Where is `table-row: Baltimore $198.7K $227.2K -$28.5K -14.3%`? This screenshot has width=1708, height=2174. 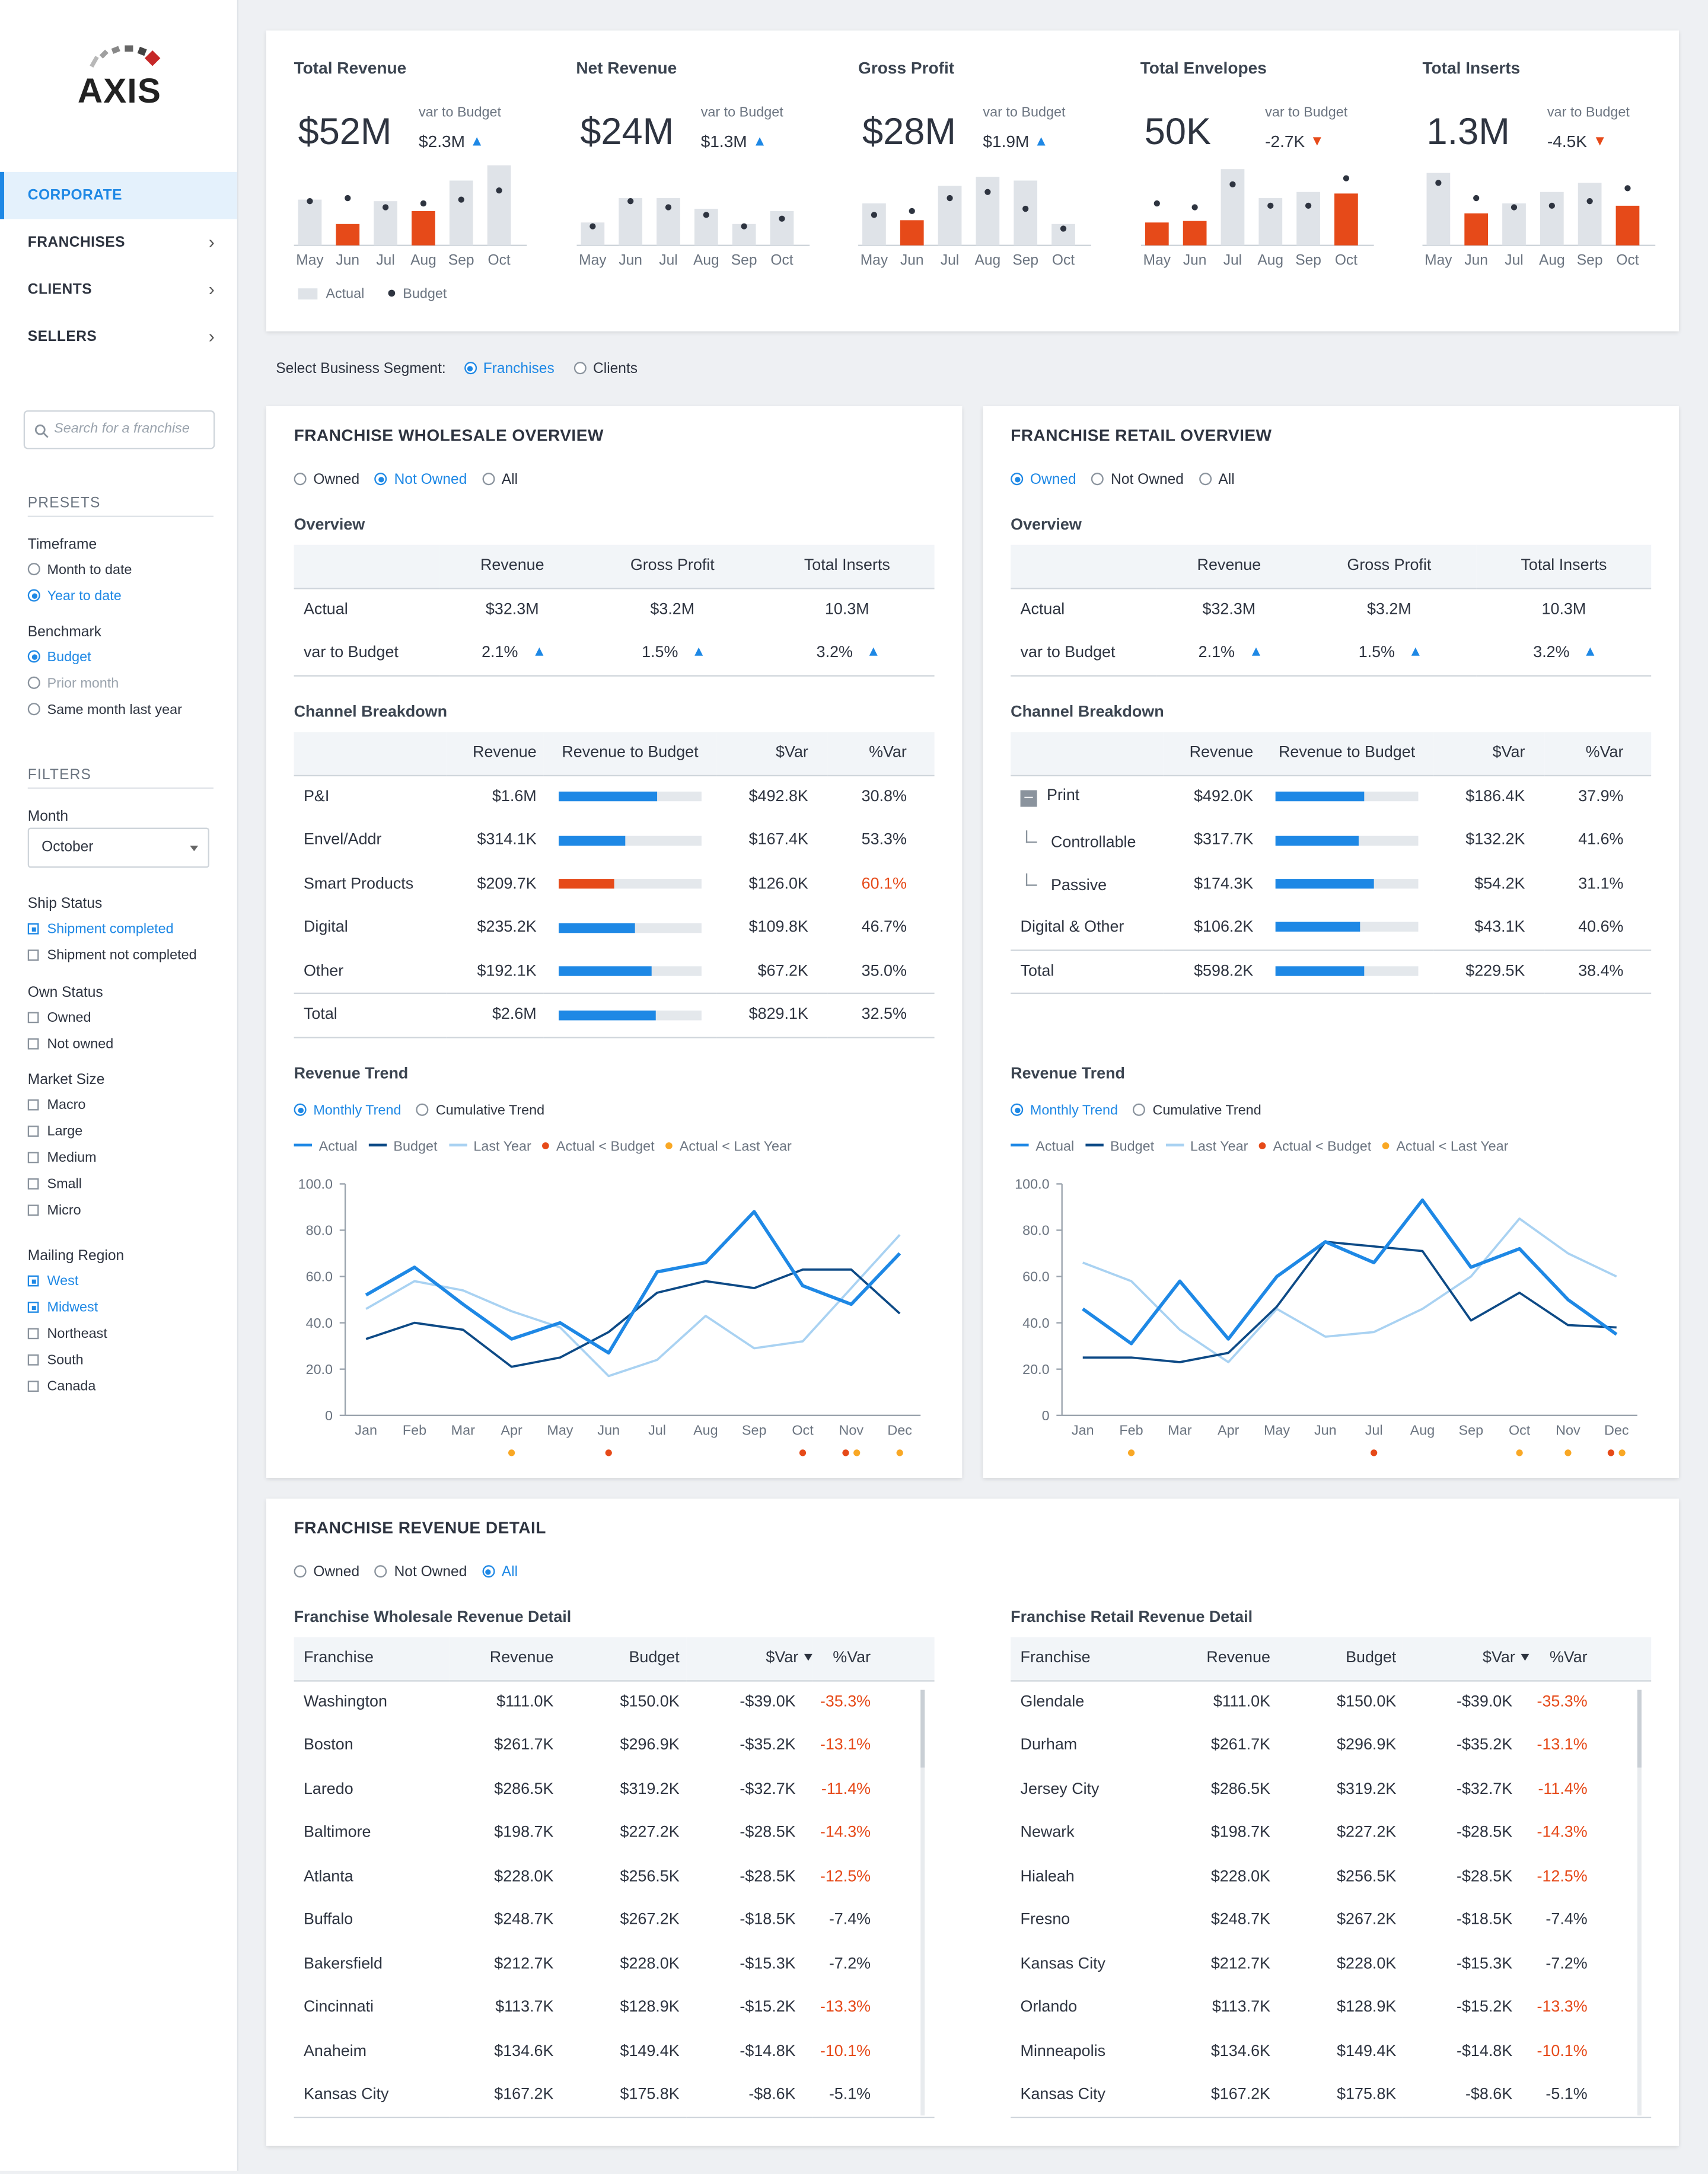 table-row: Baltimore $198.7K $227.2K -$28.5K -14.3% is located at coordinates (614, 1833).